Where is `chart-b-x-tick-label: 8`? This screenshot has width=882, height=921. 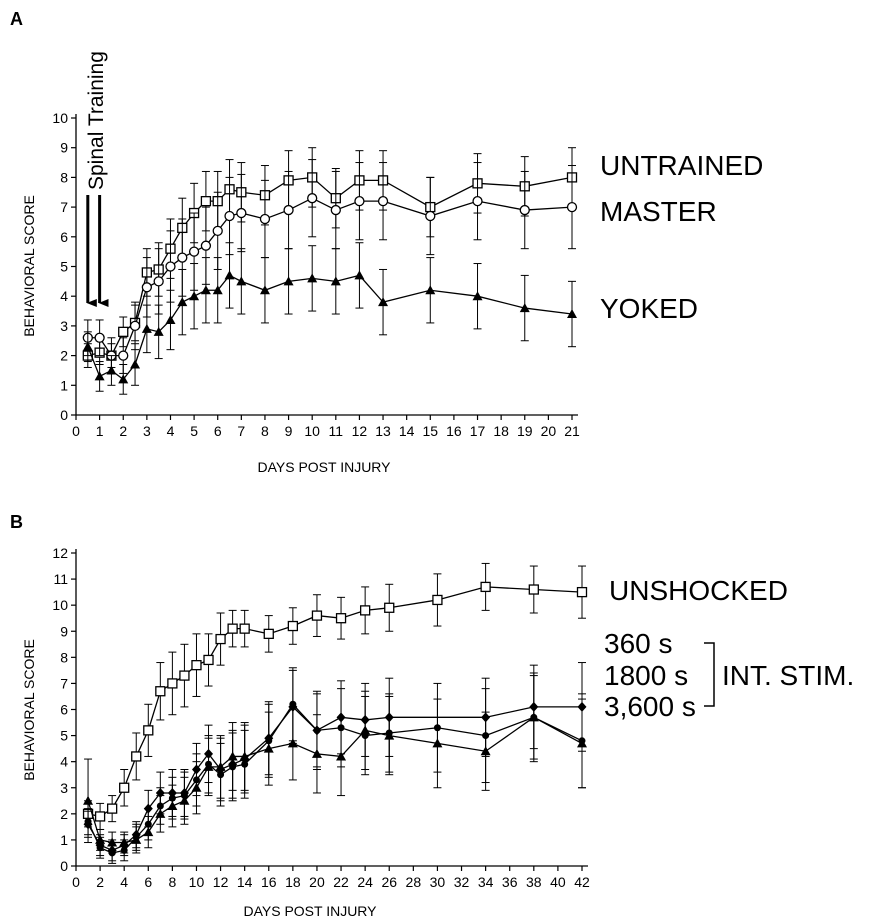
chart-b-x-tick-label: 8 is located at coordinates (172, 882).